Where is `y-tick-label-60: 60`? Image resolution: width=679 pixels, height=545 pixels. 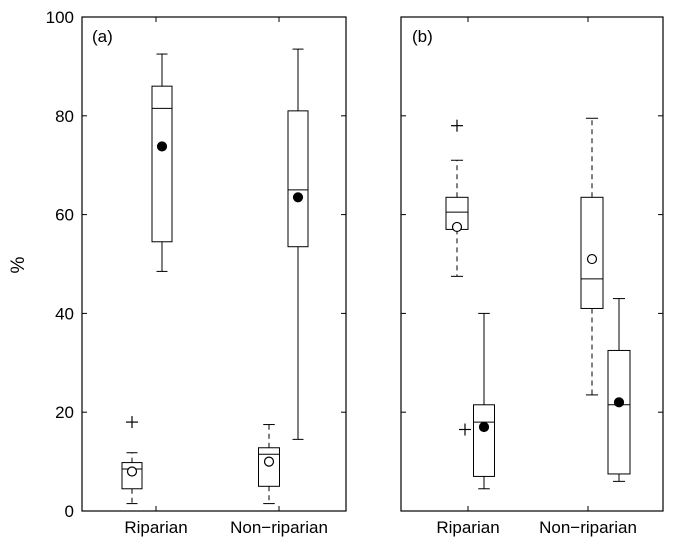 y-tick-label-60: 60 is located at coordinates (64, 215).